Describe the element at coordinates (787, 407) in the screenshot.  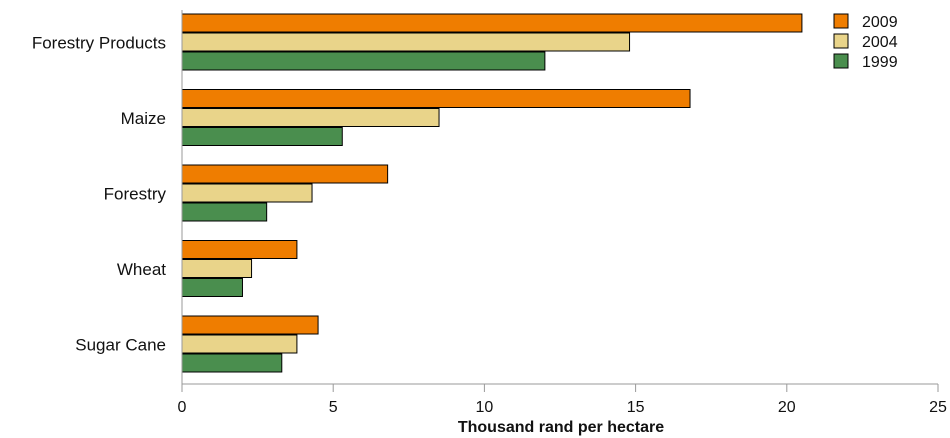
I see `x-tick-label: 20` at that location.